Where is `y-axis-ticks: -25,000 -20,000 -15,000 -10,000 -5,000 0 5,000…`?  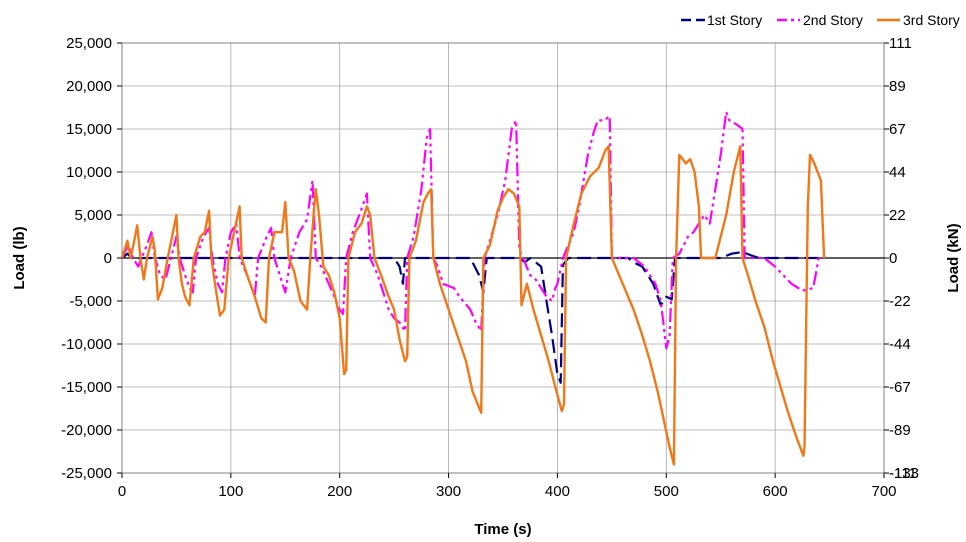
y-axis-ticks: -25,000 -20,000 -15,000 -10,000 -5,000 0 5,000… is located at coordinates (91, 258).